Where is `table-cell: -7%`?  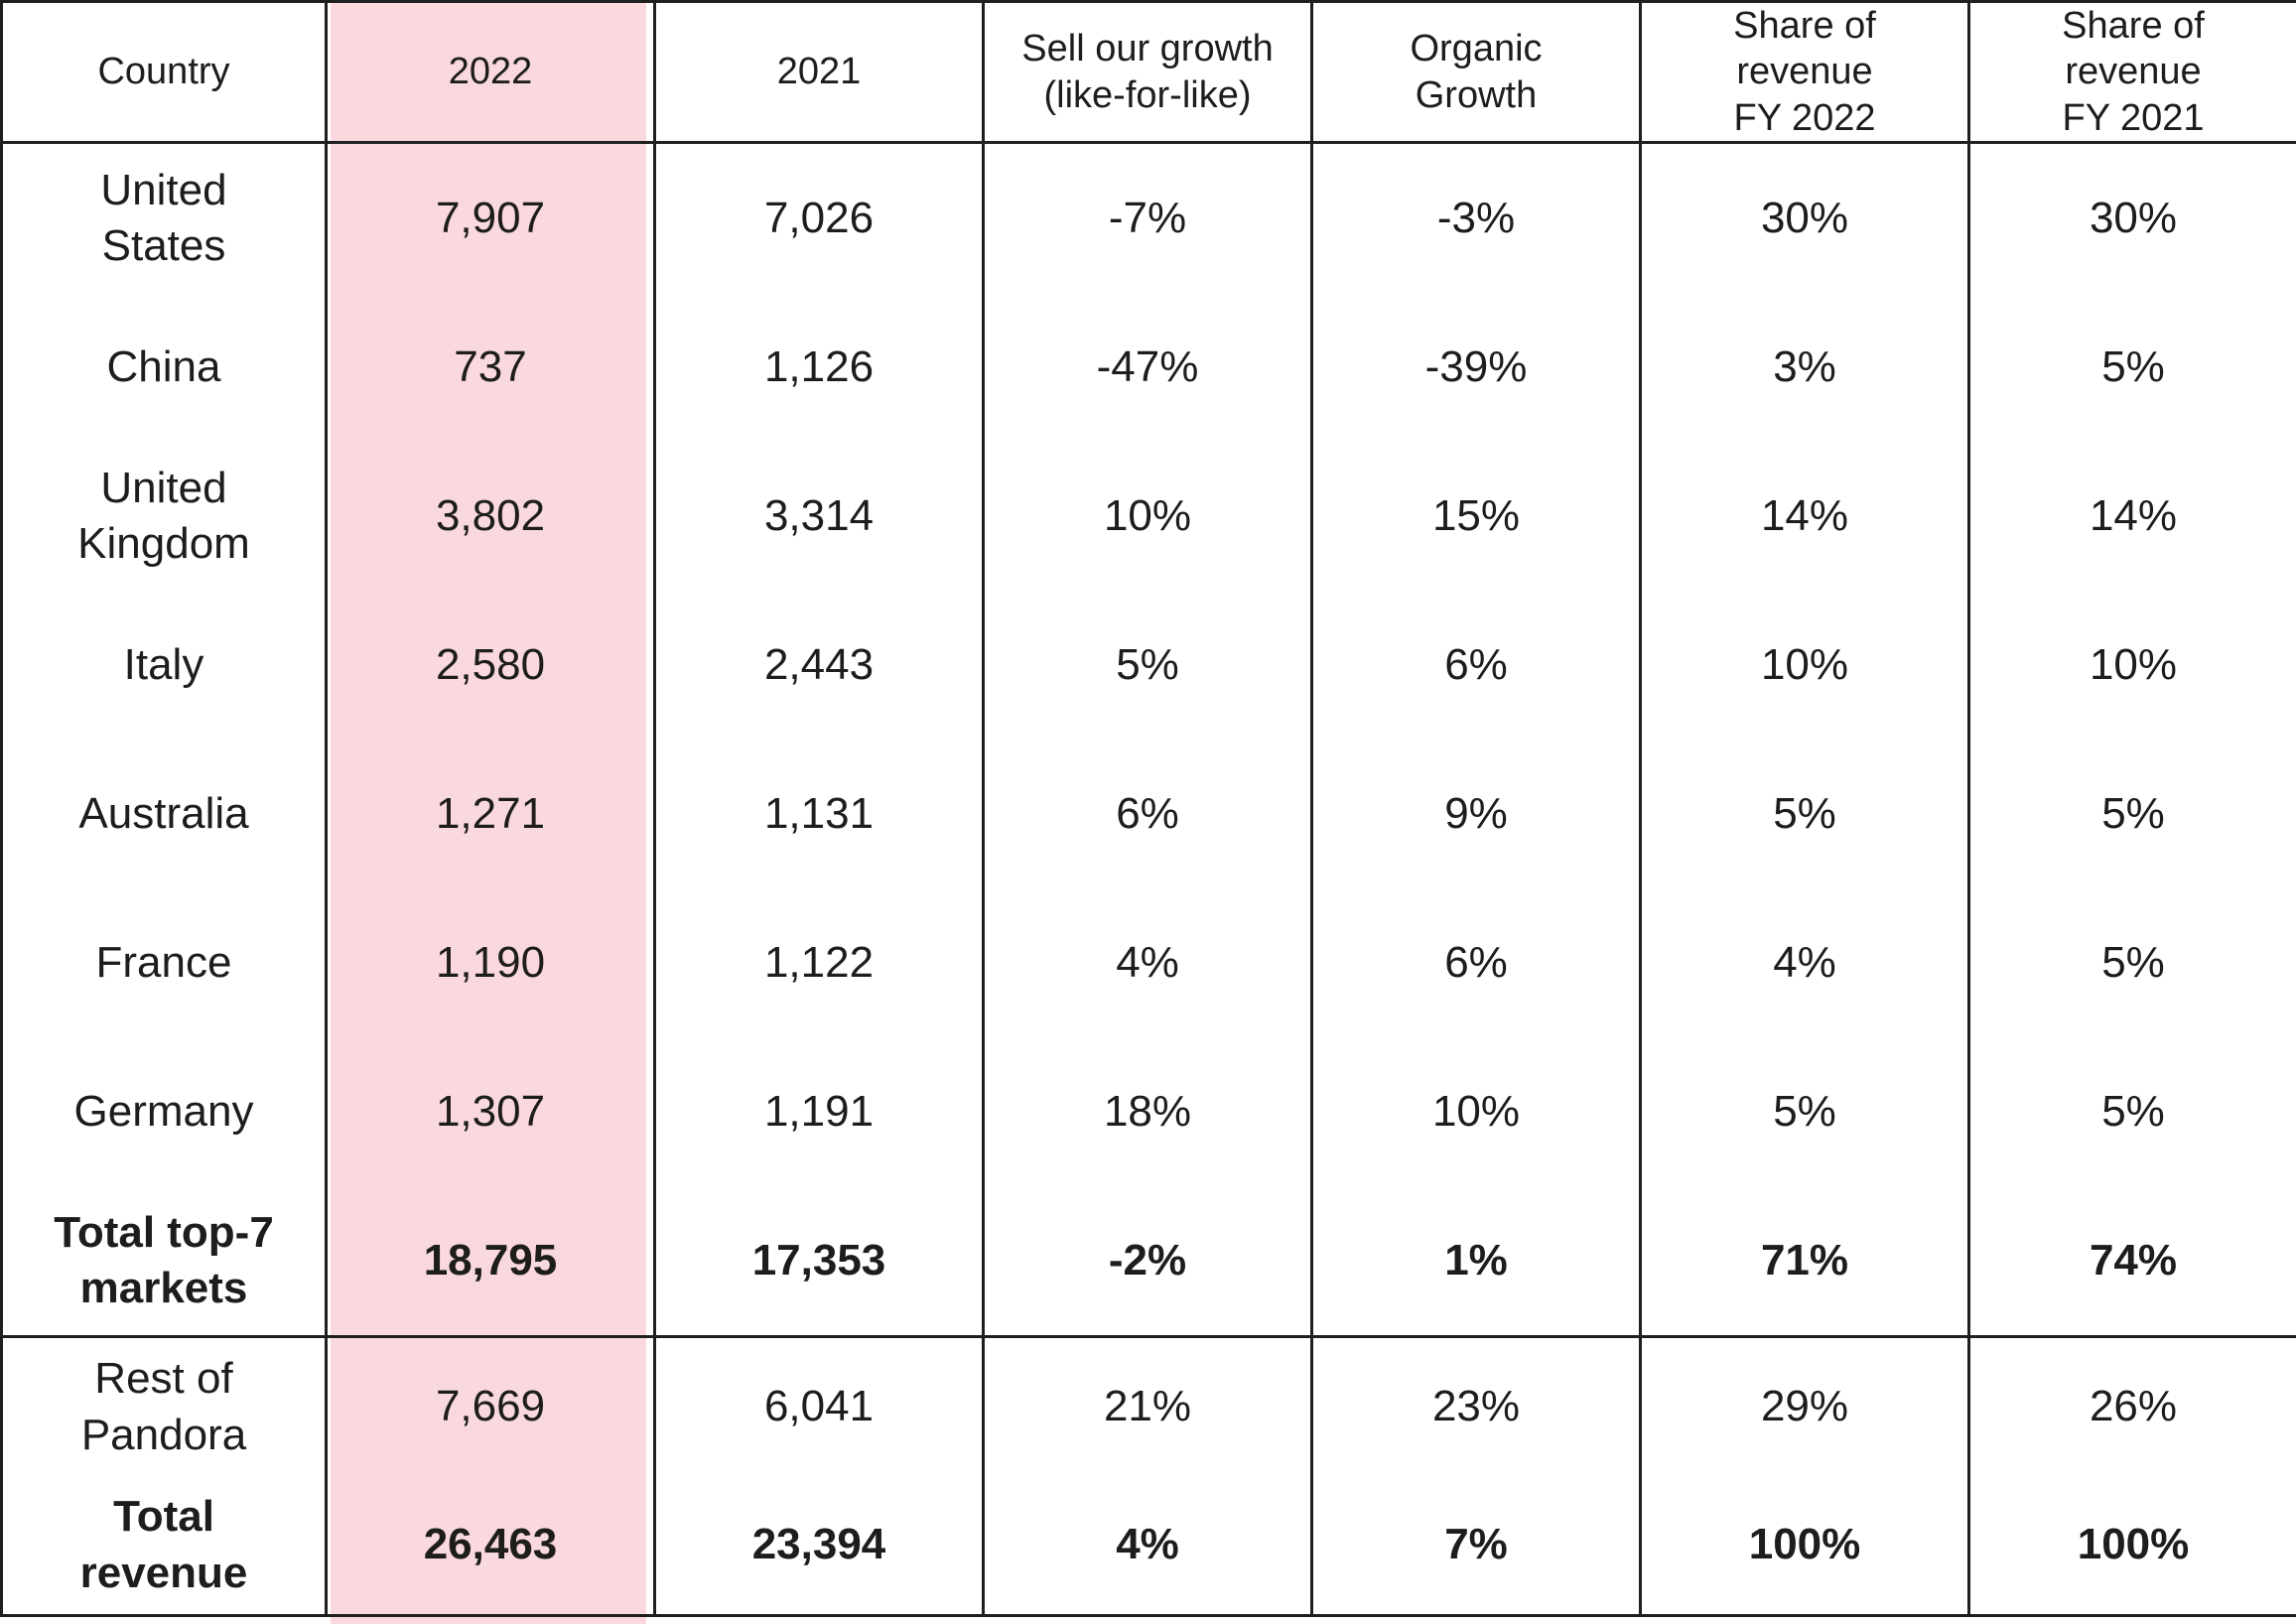 table-cell: -7% is located at coordinates (1147, 218).